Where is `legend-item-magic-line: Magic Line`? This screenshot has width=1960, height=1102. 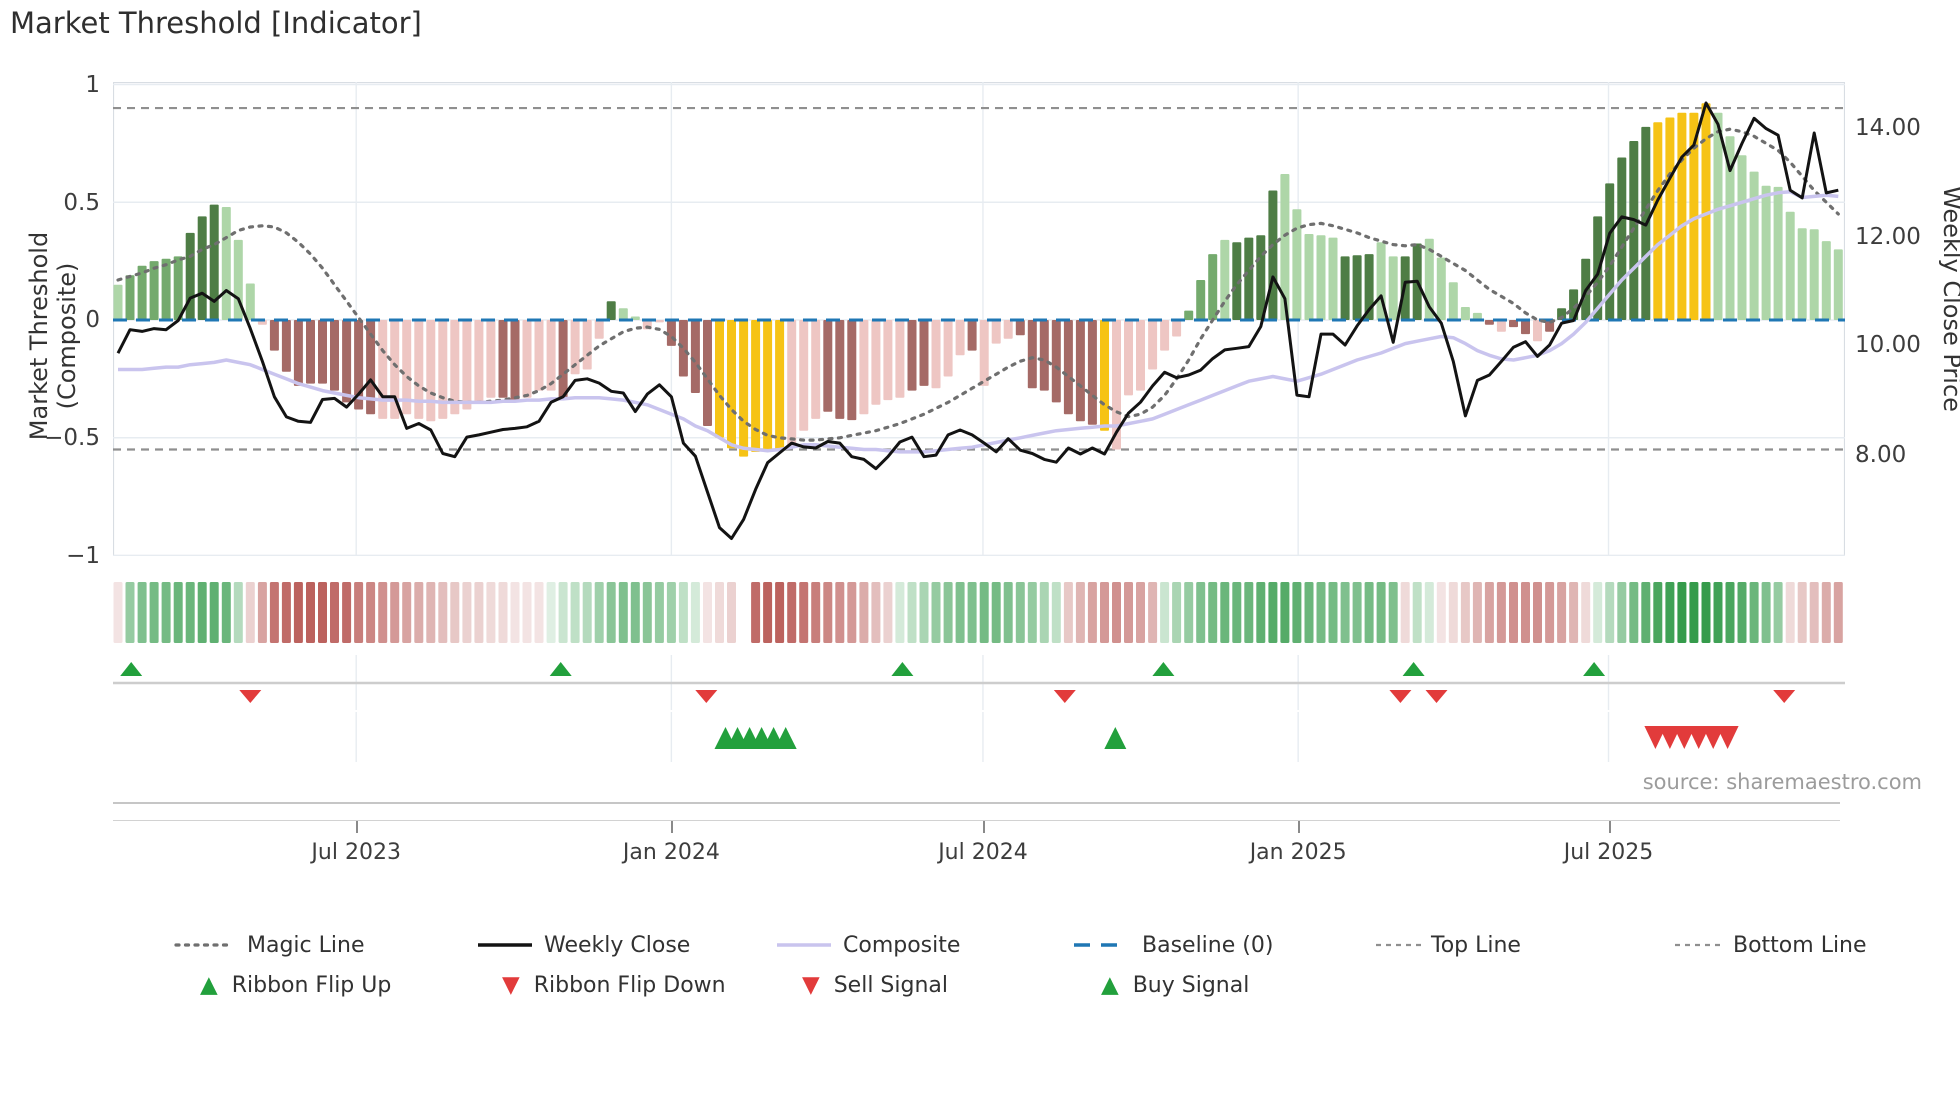
legend-item-magic-line: Magic Line is located at coordinates (269, 945).